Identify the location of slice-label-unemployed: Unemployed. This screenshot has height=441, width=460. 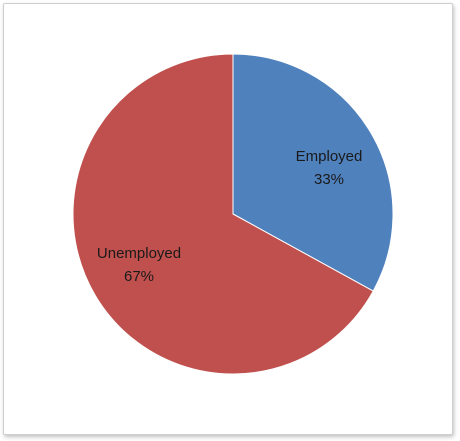
(139, 253).